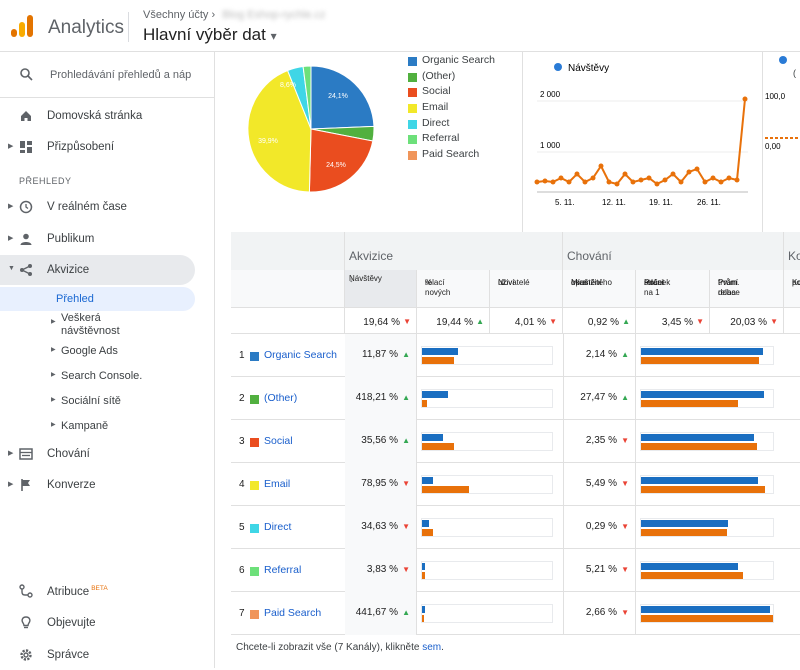 The height and width of the screenshot is (670, 800). Describe the element at coordinates (278, 441) in the screenshot. I see `channel-link: Social` at that location.